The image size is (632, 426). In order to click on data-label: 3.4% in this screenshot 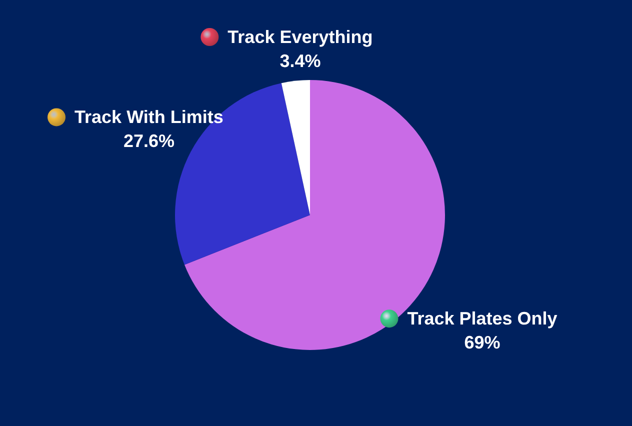, I will do `click(300, 61)`.